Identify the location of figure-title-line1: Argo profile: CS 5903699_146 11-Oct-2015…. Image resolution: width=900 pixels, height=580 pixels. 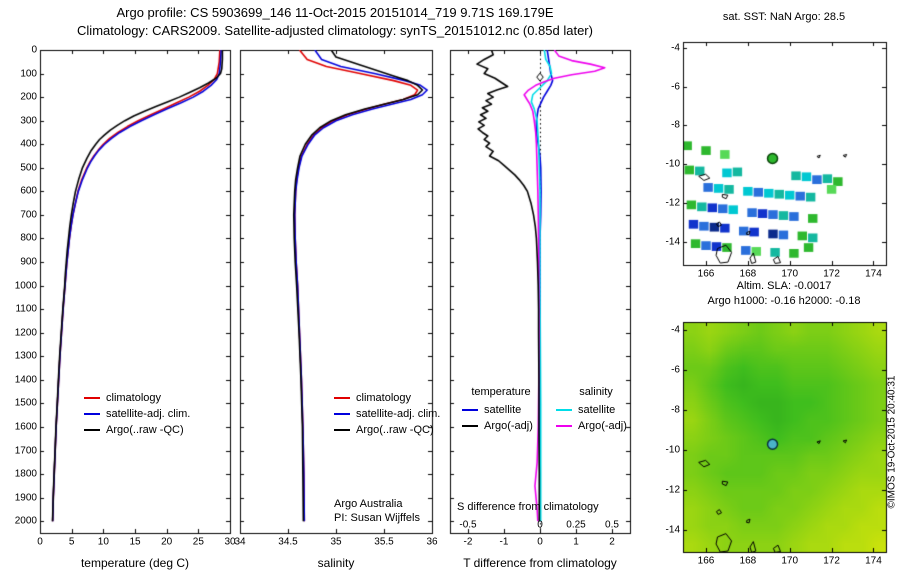
(335, 12).